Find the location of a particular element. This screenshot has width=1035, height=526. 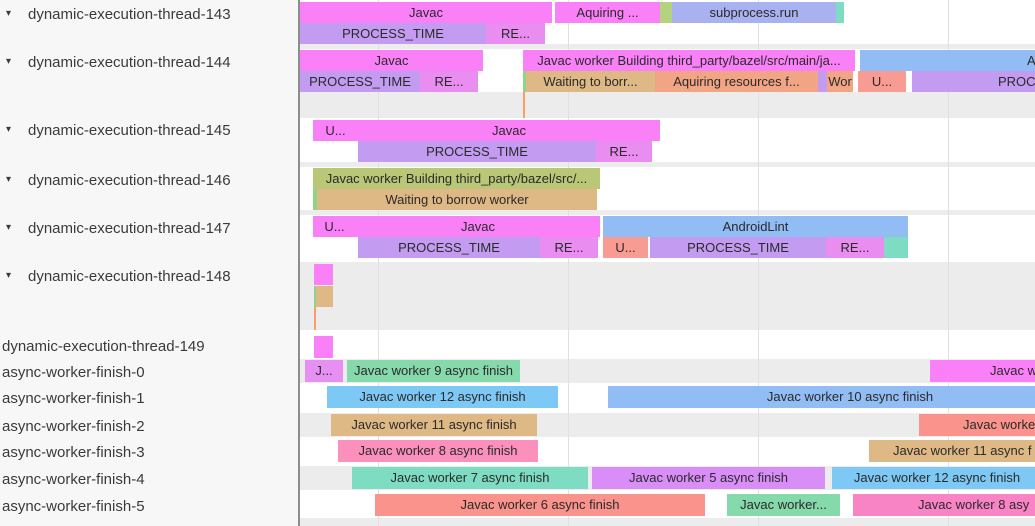

track-row: ▾ dynamic-execution-thread-146 is located at coordinates (149, 180).